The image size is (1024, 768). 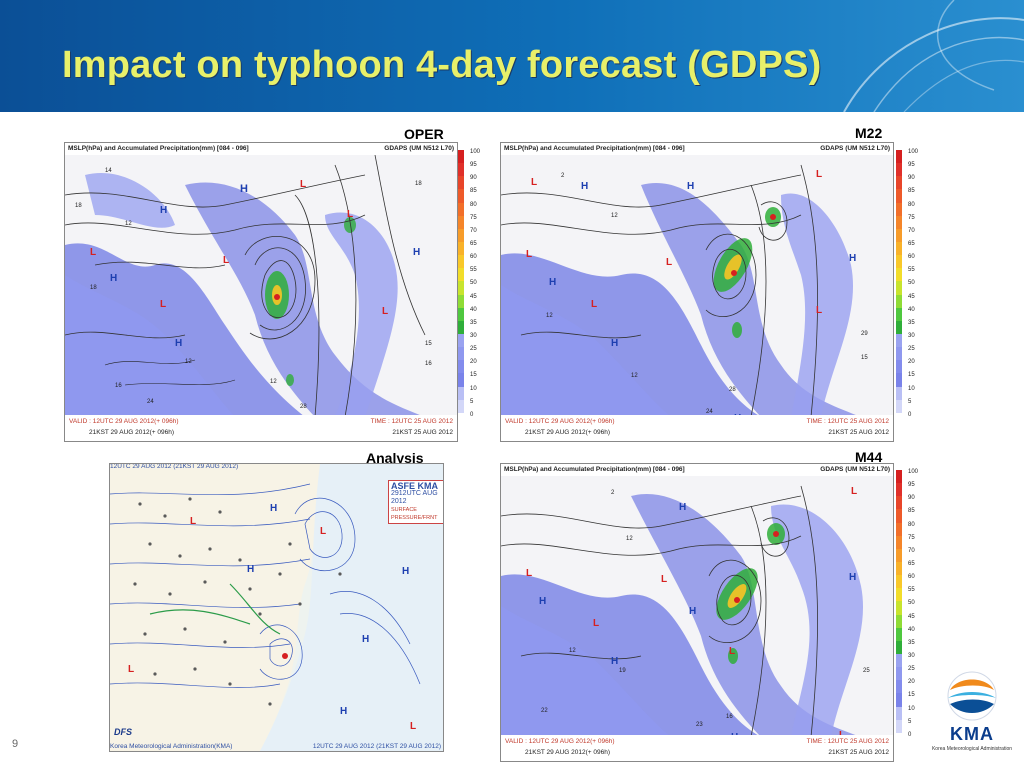 I want to click on svg-text: 22, so click(x=544, y=711).